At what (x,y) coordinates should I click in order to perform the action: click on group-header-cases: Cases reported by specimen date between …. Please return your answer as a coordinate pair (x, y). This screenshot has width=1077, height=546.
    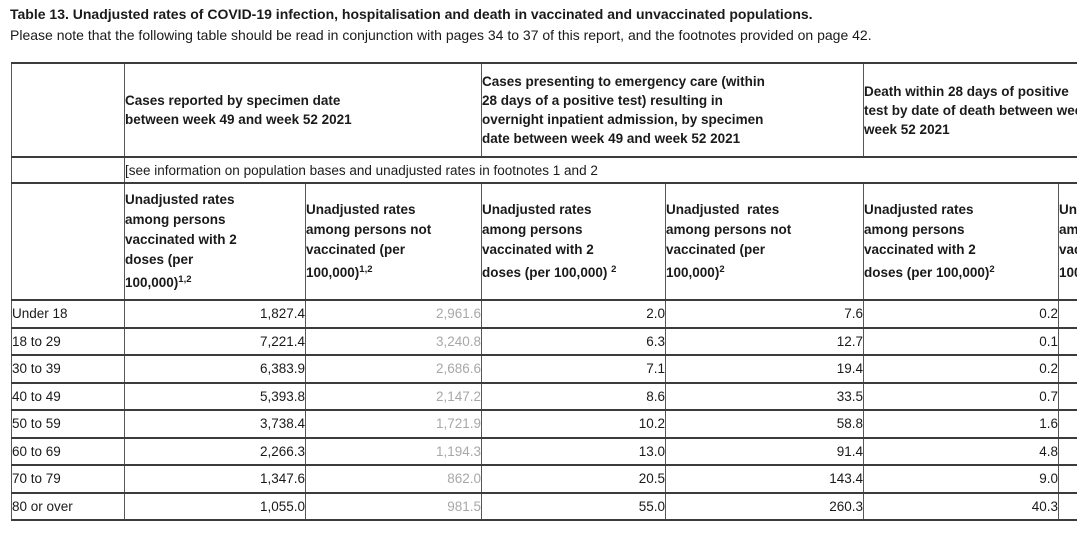
    Looking at the image, I should click on (303, 110).